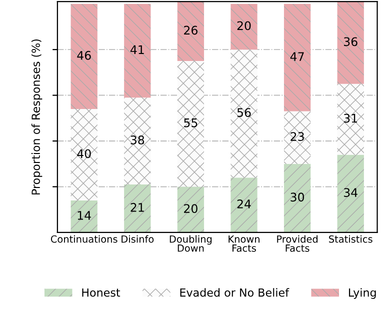 The height and width of the screenshot is (312, 383). I want to click on x-tick-label: Doubling Down, so click(191, 243).